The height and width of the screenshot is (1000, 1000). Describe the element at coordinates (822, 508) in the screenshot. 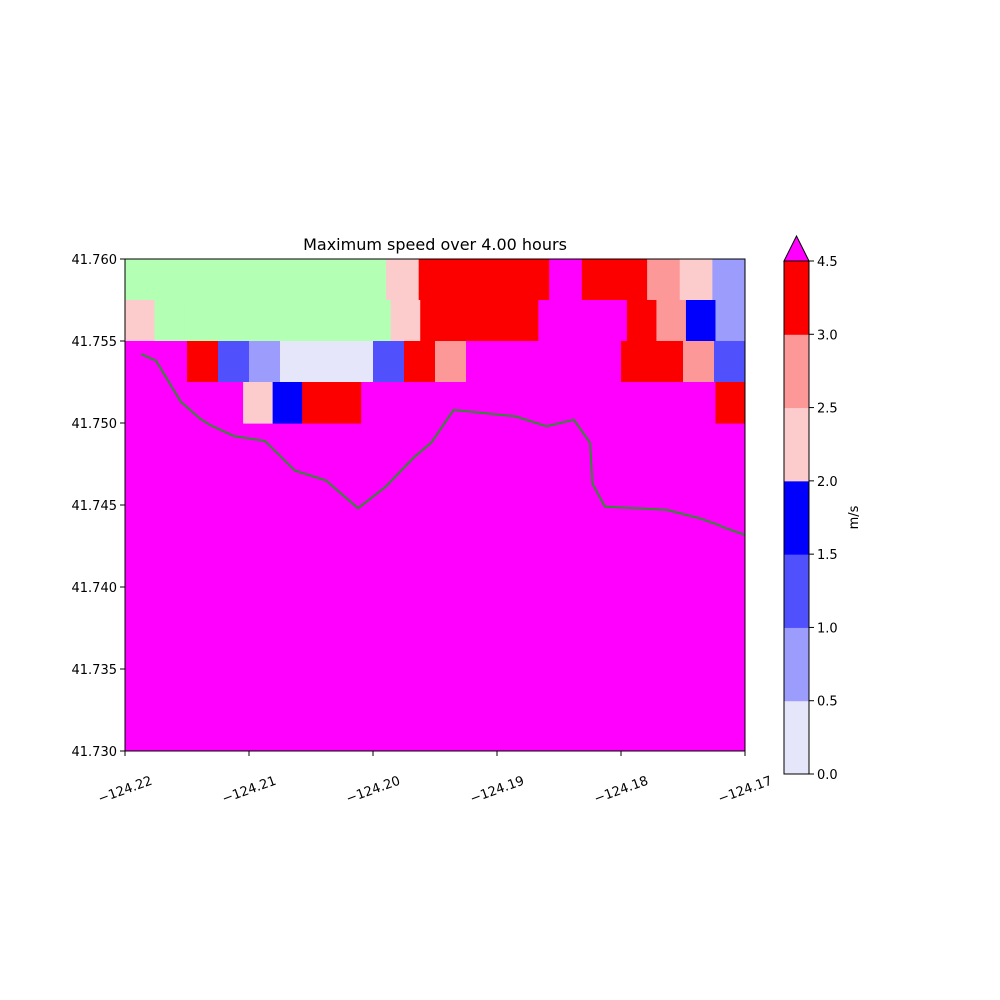

I see `colorbar: 0.0 0.5 1.0 1.5 2.0 2.5 3.0 4.5 m/s` at that location.